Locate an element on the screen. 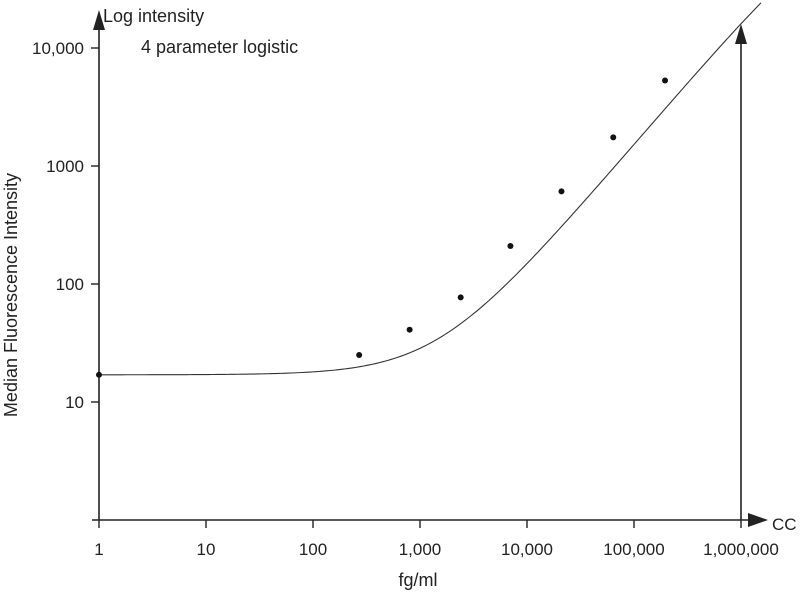  x-ticks: 1 10 100 1,000 10,000 100,000 1,000,000 is located at coordinates (436, 539).